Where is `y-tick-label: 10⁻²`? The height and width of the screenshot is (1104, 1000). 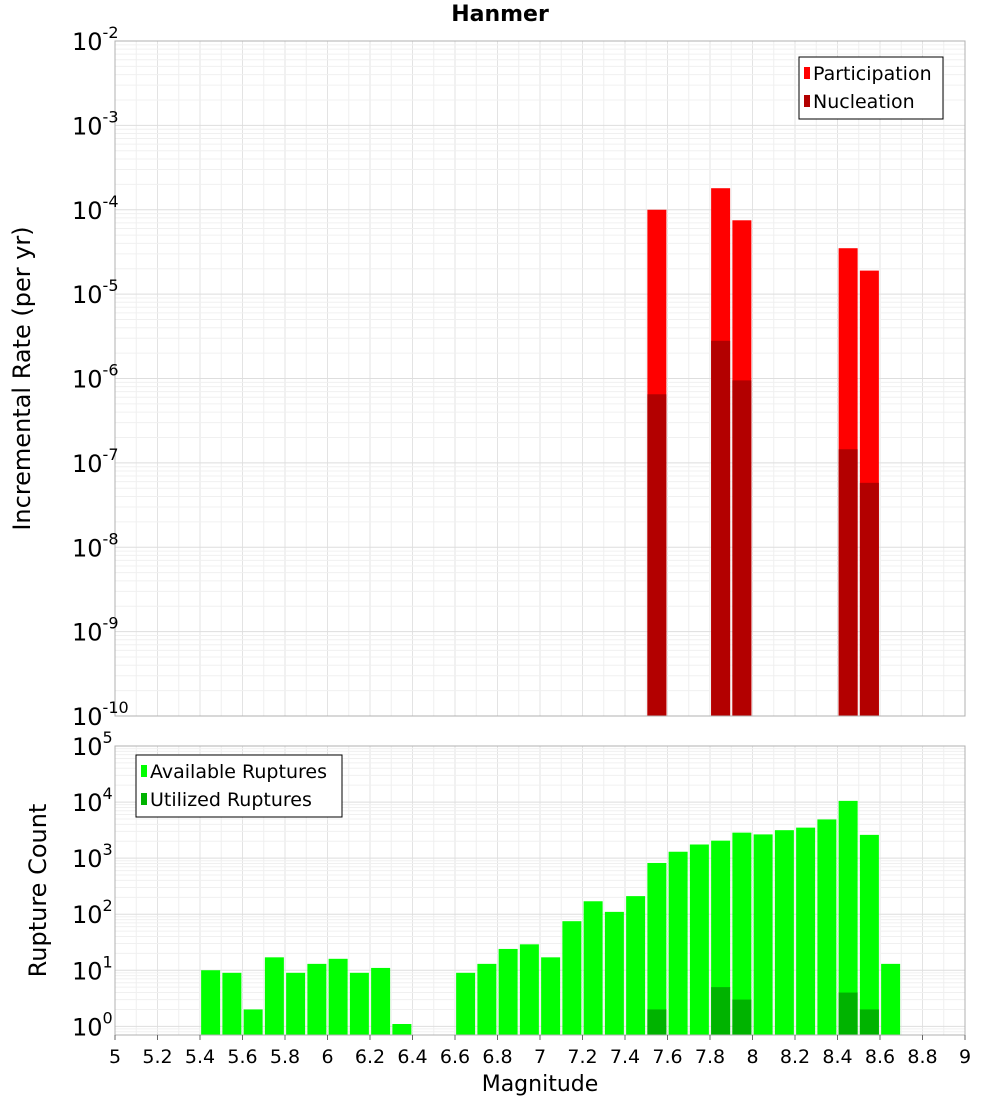 y-tick-label: 10⁻² is located at coordinates (95, 39).